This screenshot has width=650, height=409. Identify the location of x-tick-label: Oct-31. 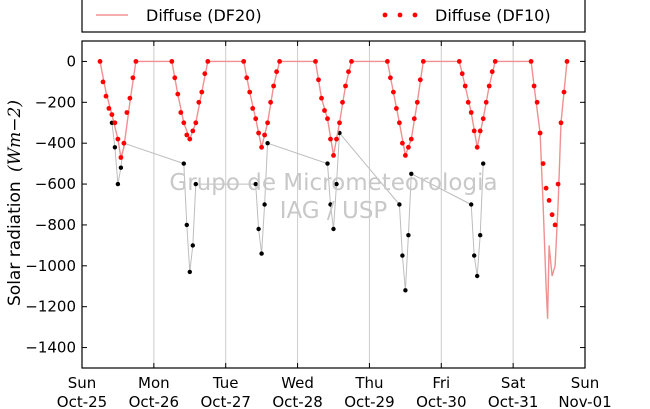
(513, 401).